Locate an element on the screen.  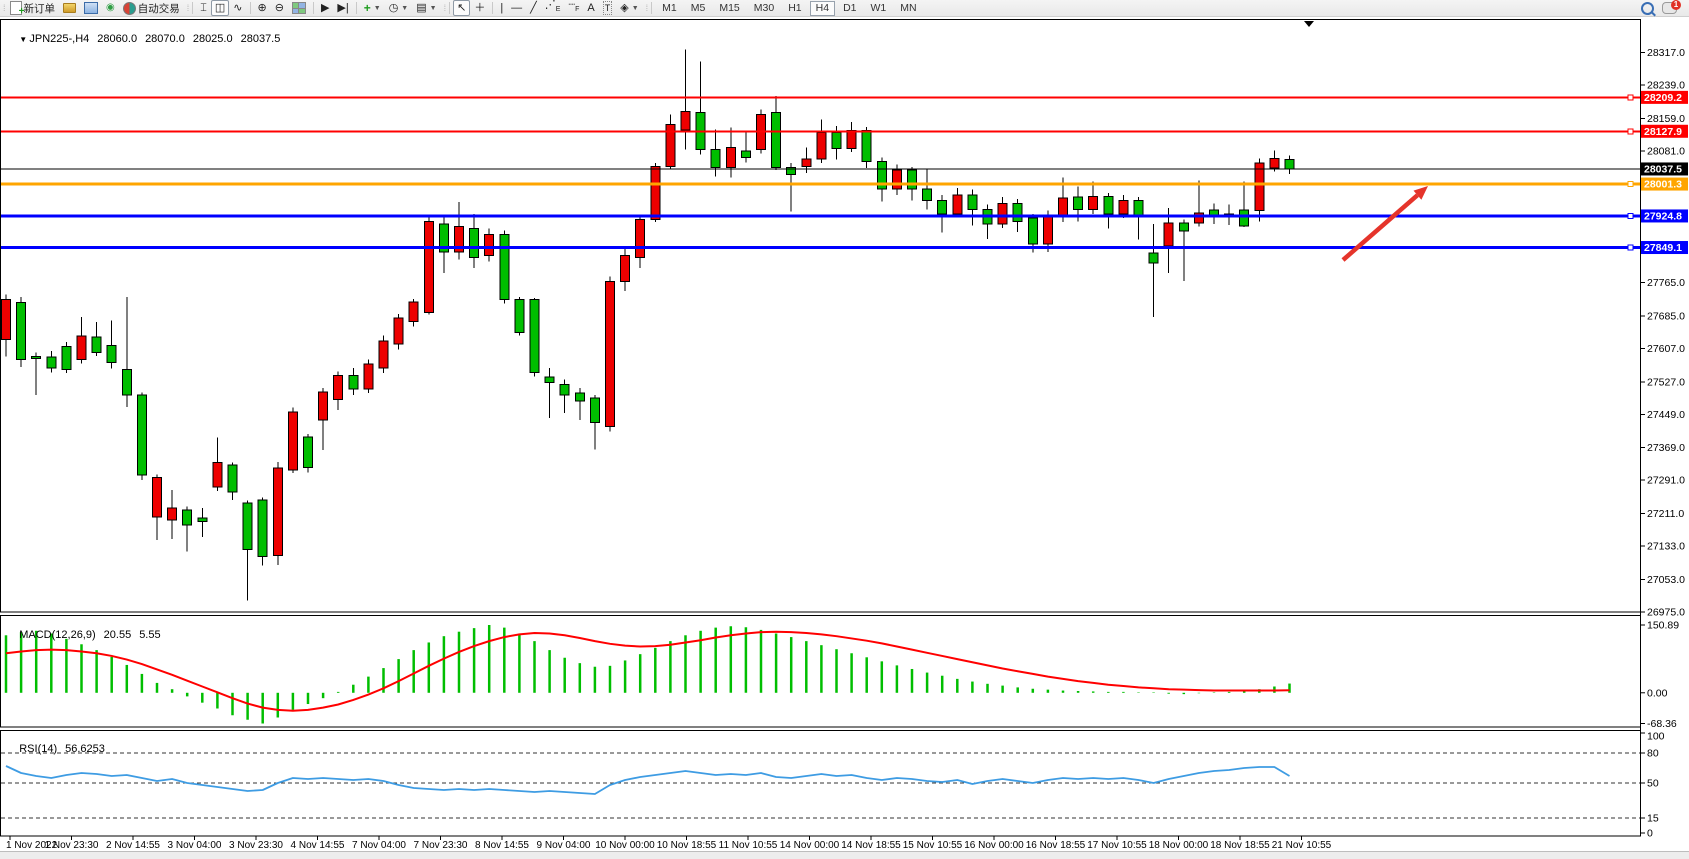
text-icon: A is located at coordinates (591, 8).